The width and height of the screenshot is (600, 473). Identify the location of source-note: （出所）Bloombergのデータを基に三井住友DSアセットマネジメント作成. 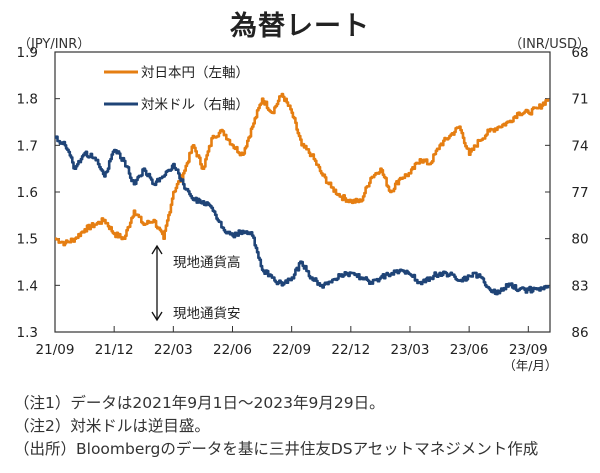
(276, 449).